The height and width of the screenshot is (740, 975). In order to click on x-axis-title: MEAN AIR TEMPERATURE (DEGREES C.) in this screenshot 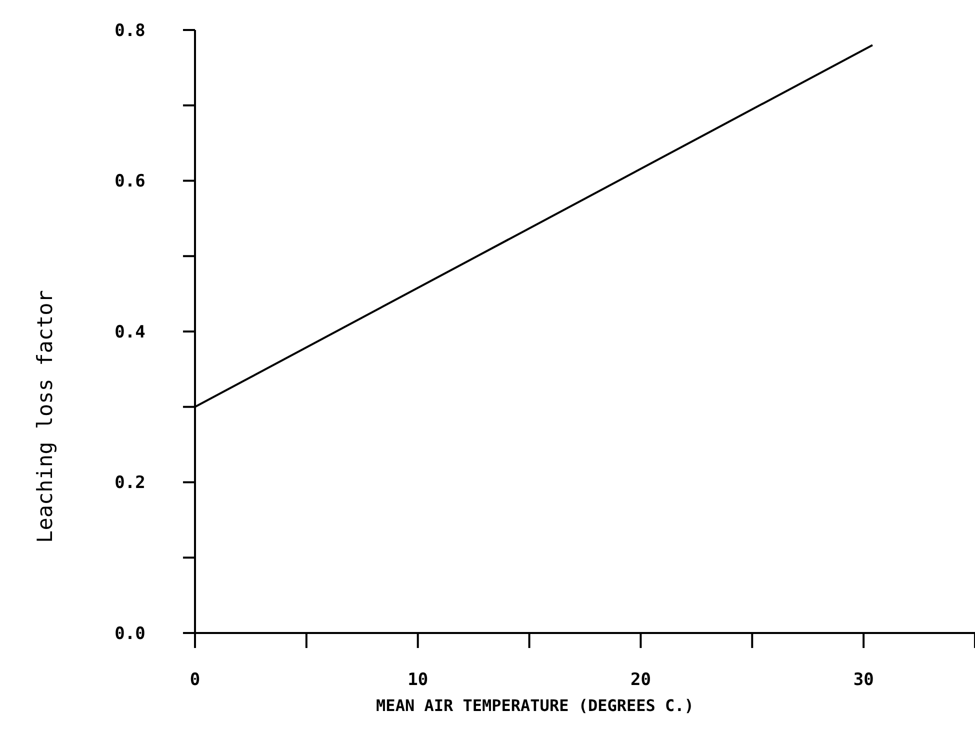, I will do `click(535, 705)`.